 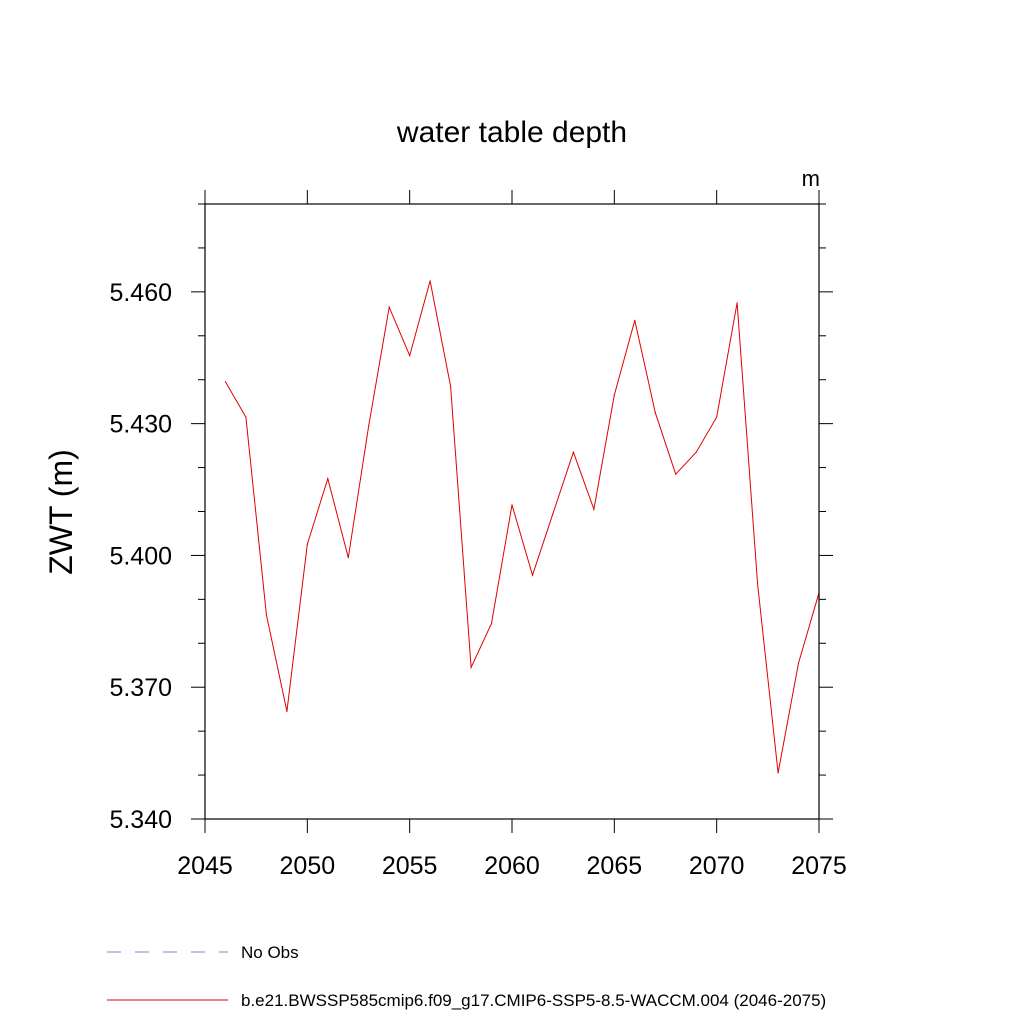 What do you see at coordinates (140, 293) in the screenshot?
I see `y-tick-label: 5.460` at bounding box center [140, 293].